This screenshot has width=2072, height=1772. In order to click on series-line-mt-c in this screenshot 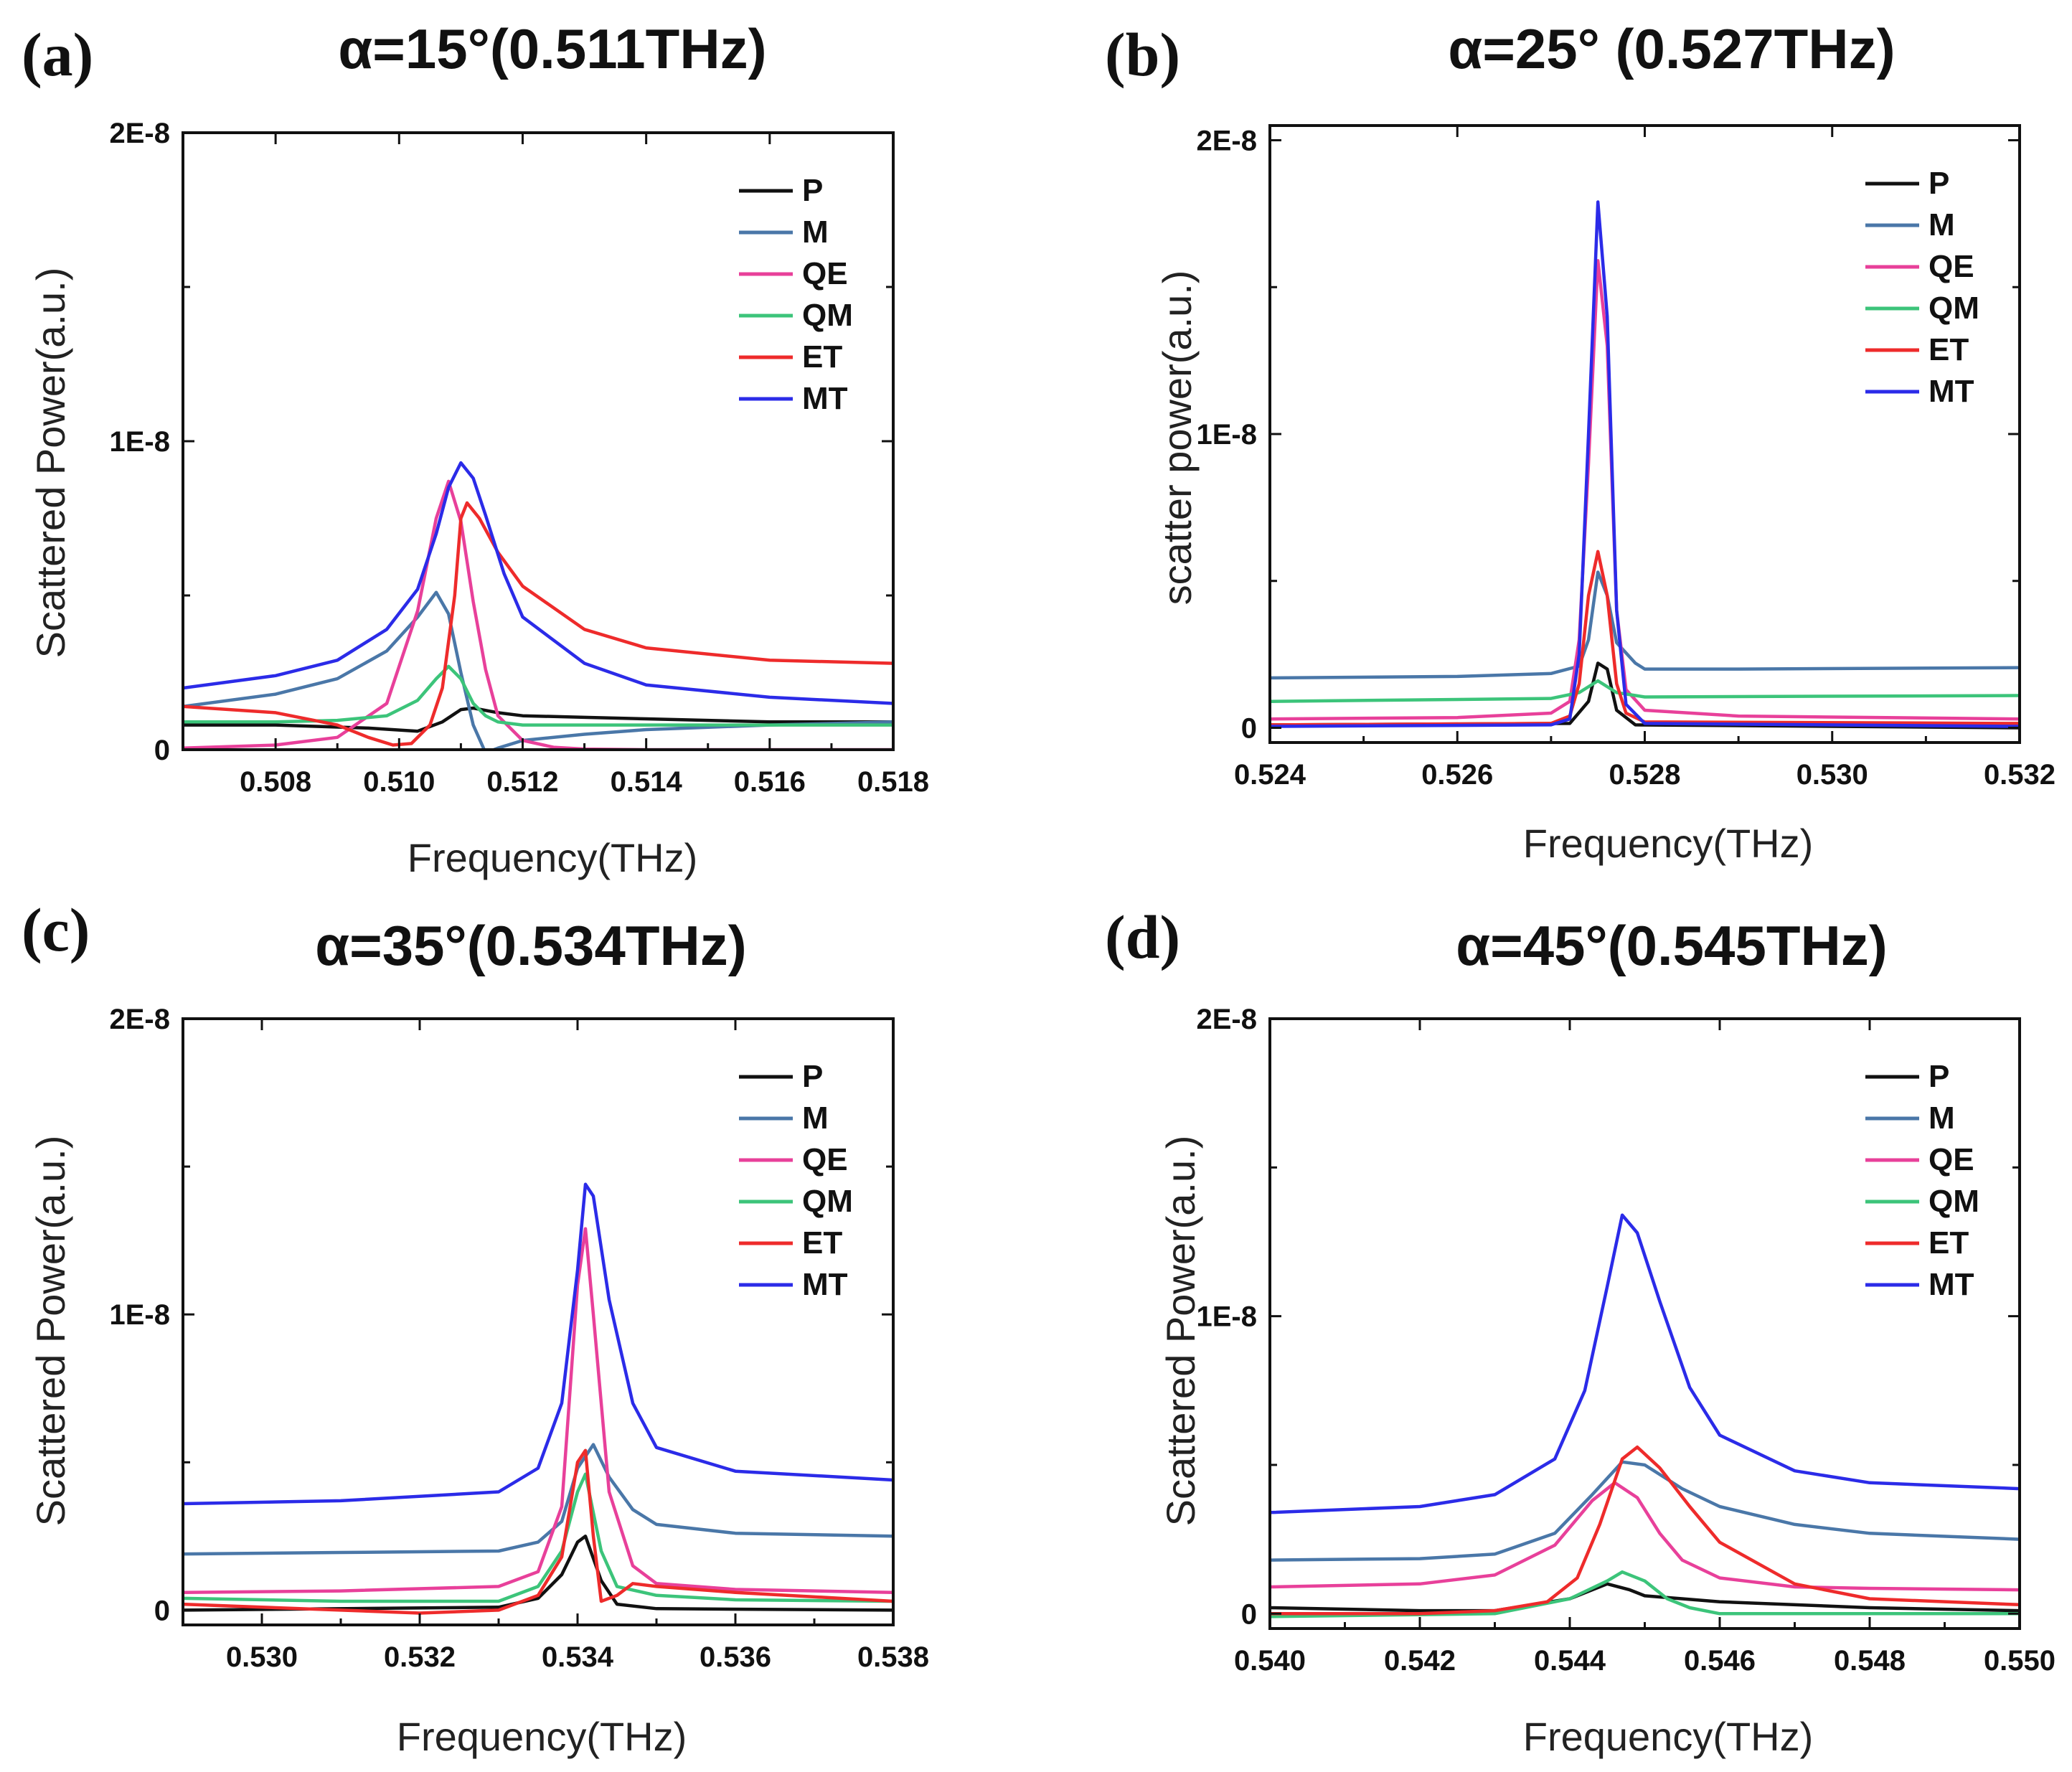, I will do `click(538, 1344)`.